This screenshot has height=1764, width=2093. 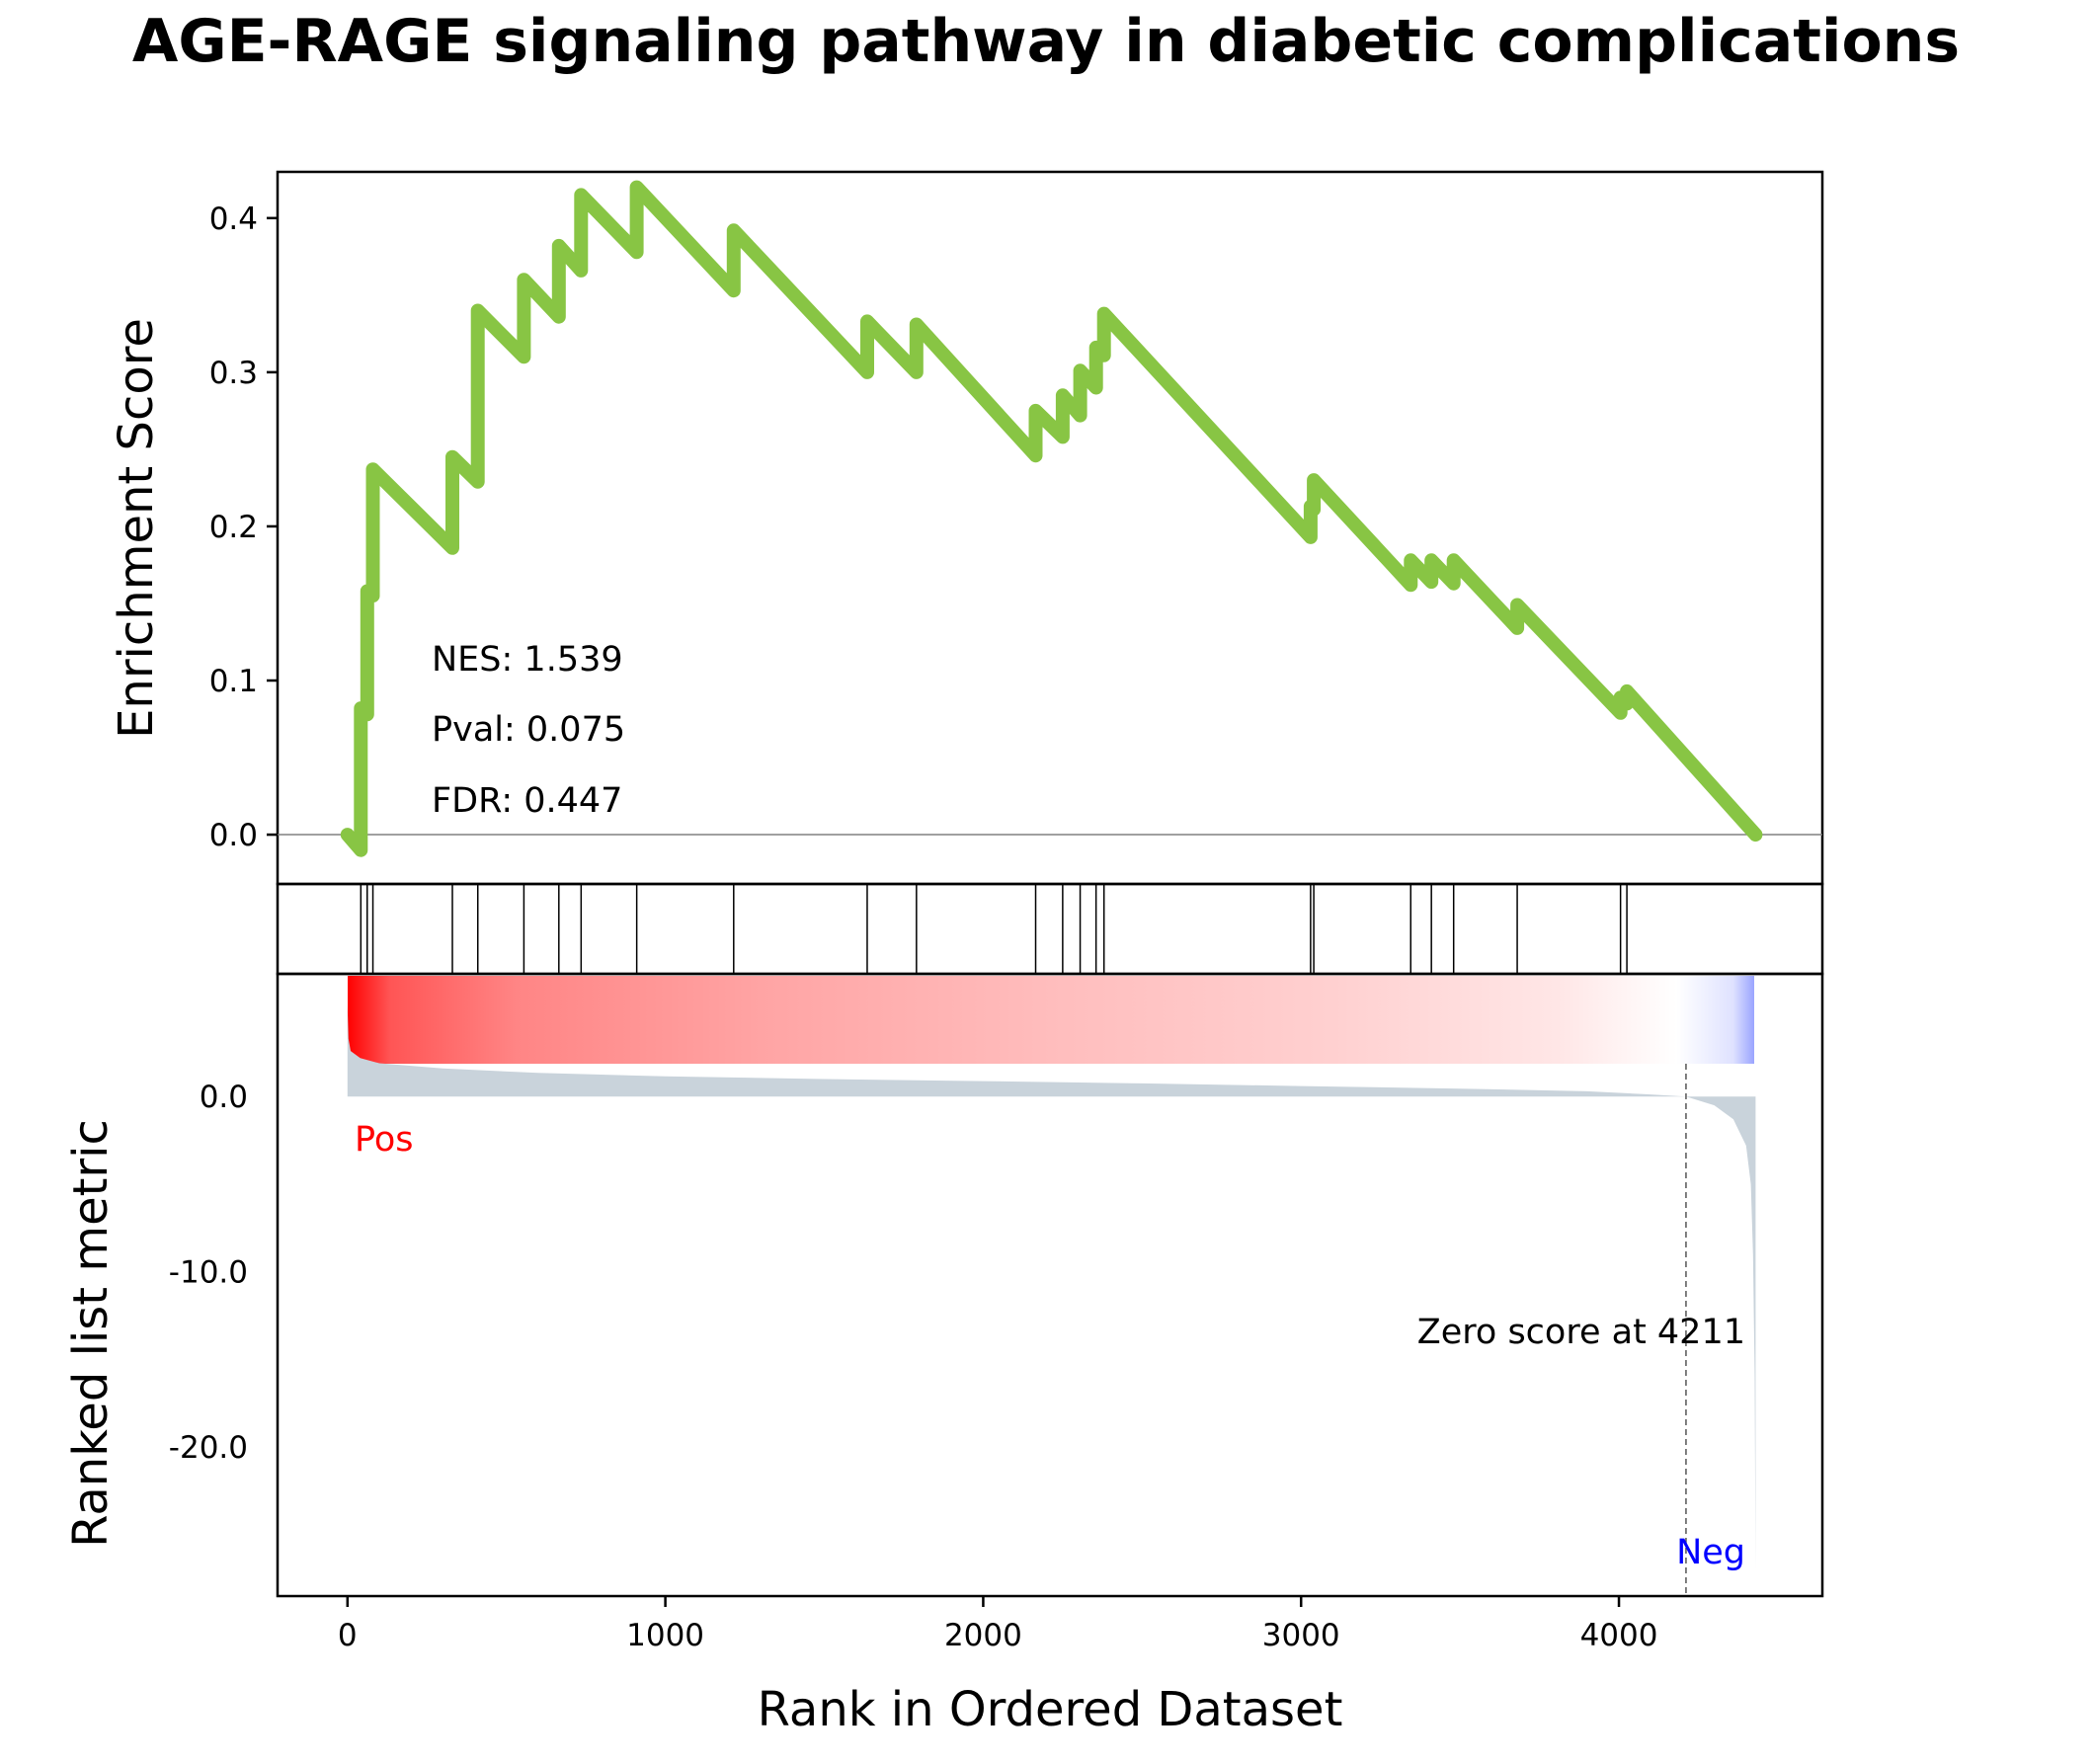 What do you see at coordinates (1710, 1553) in the screenshot?
I see `neg-label: Neg` at bounding box center [1710, 1553].